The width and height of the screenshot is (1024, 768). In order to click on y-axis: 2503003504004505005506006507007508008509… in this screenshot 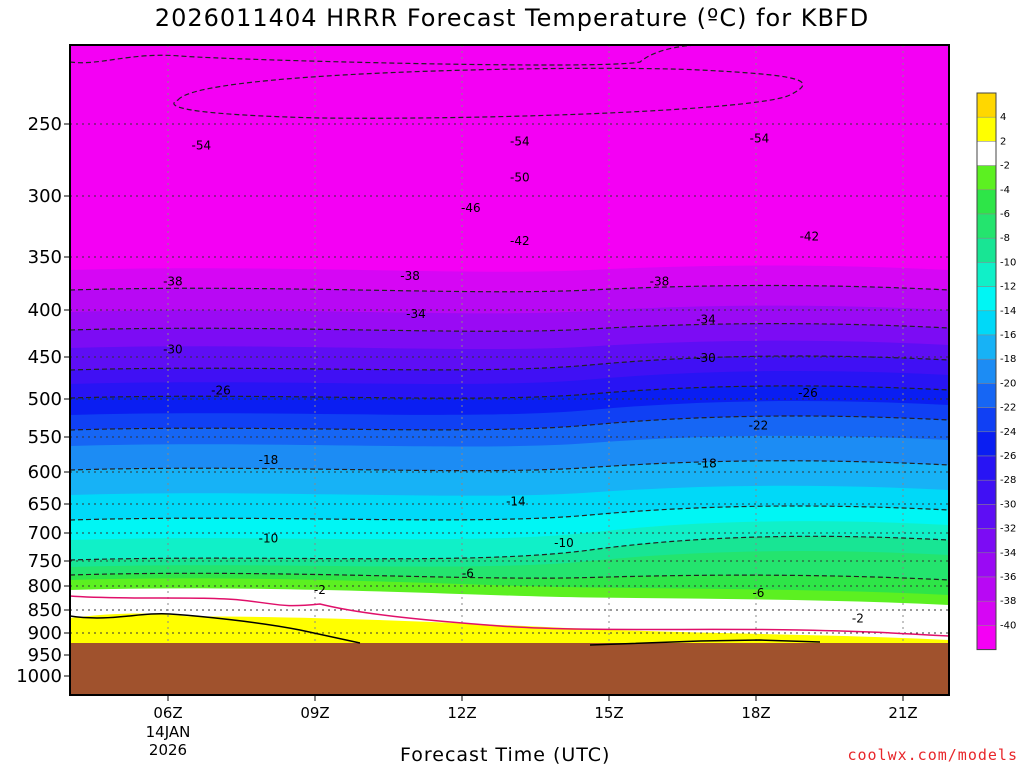, I will do `click(43, 400)`.